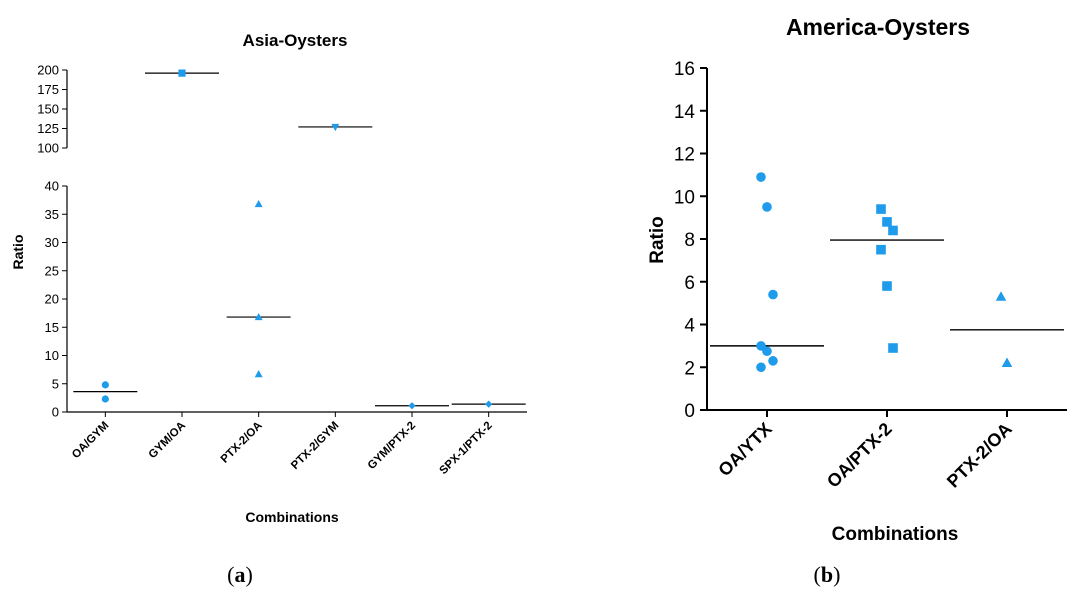 The height and width of the screenshot is (594, 1073). What do you see at coordinates (55, 383) in the screenshot?
I see `asia-y-tick-label: 5` at bounding box center [55, 383].